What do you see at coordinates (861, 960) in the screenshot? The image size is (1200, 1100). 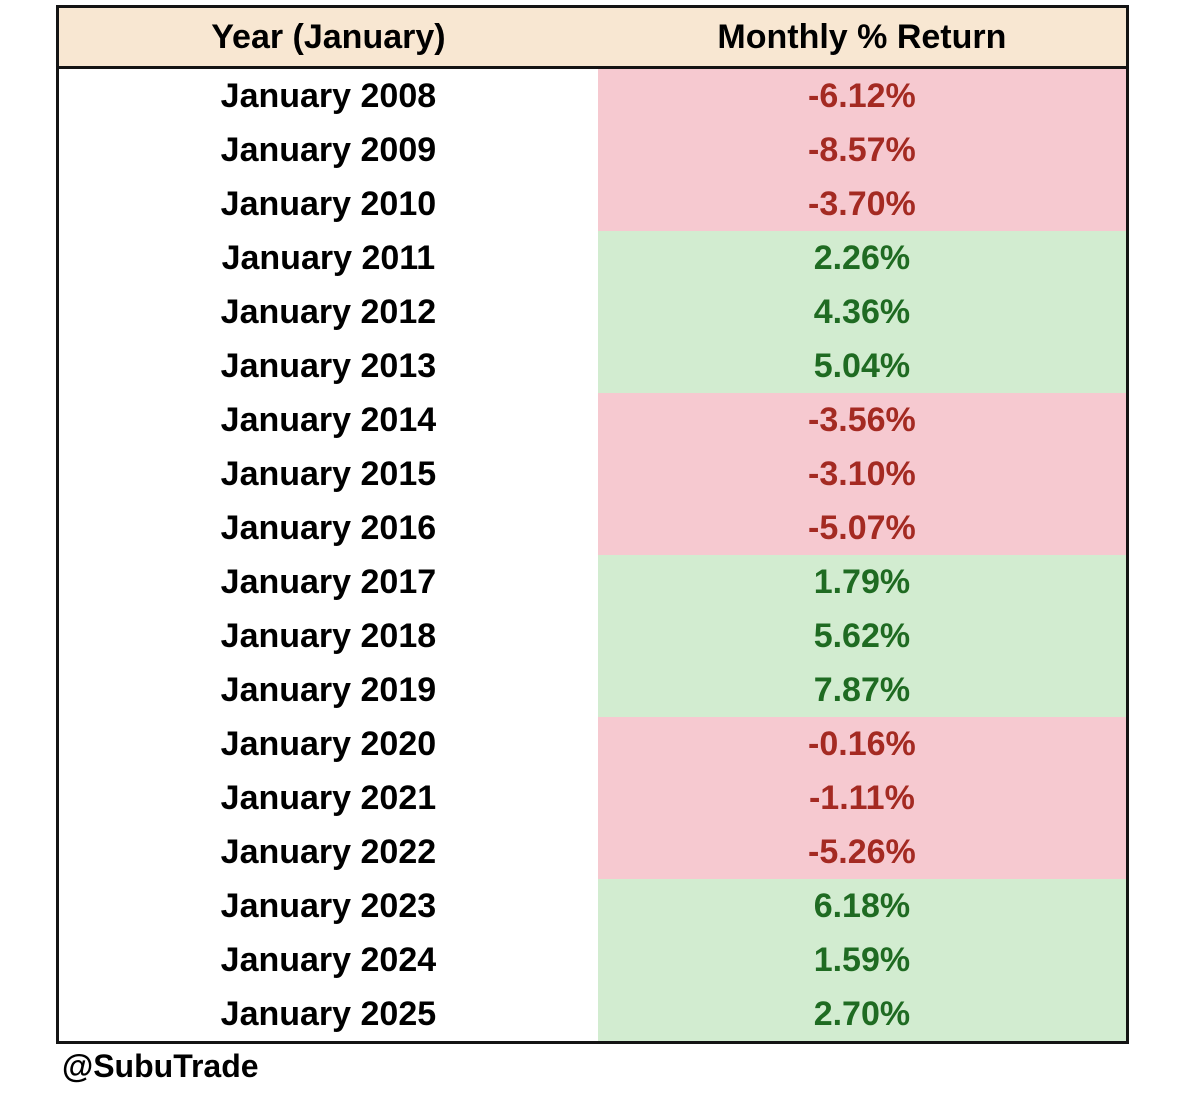 I see `return-cell: 1.59%` at bounding box center [861, 960].